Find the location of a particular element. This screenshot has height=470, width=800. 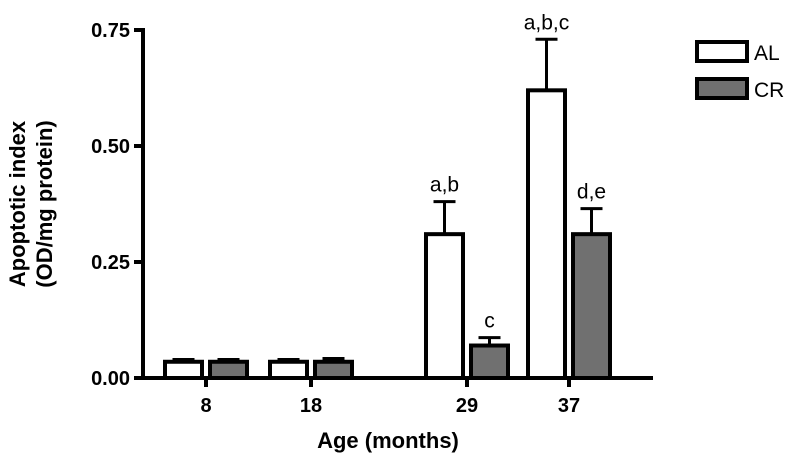

significance-label: d,e is located at coordinates (591, 192).